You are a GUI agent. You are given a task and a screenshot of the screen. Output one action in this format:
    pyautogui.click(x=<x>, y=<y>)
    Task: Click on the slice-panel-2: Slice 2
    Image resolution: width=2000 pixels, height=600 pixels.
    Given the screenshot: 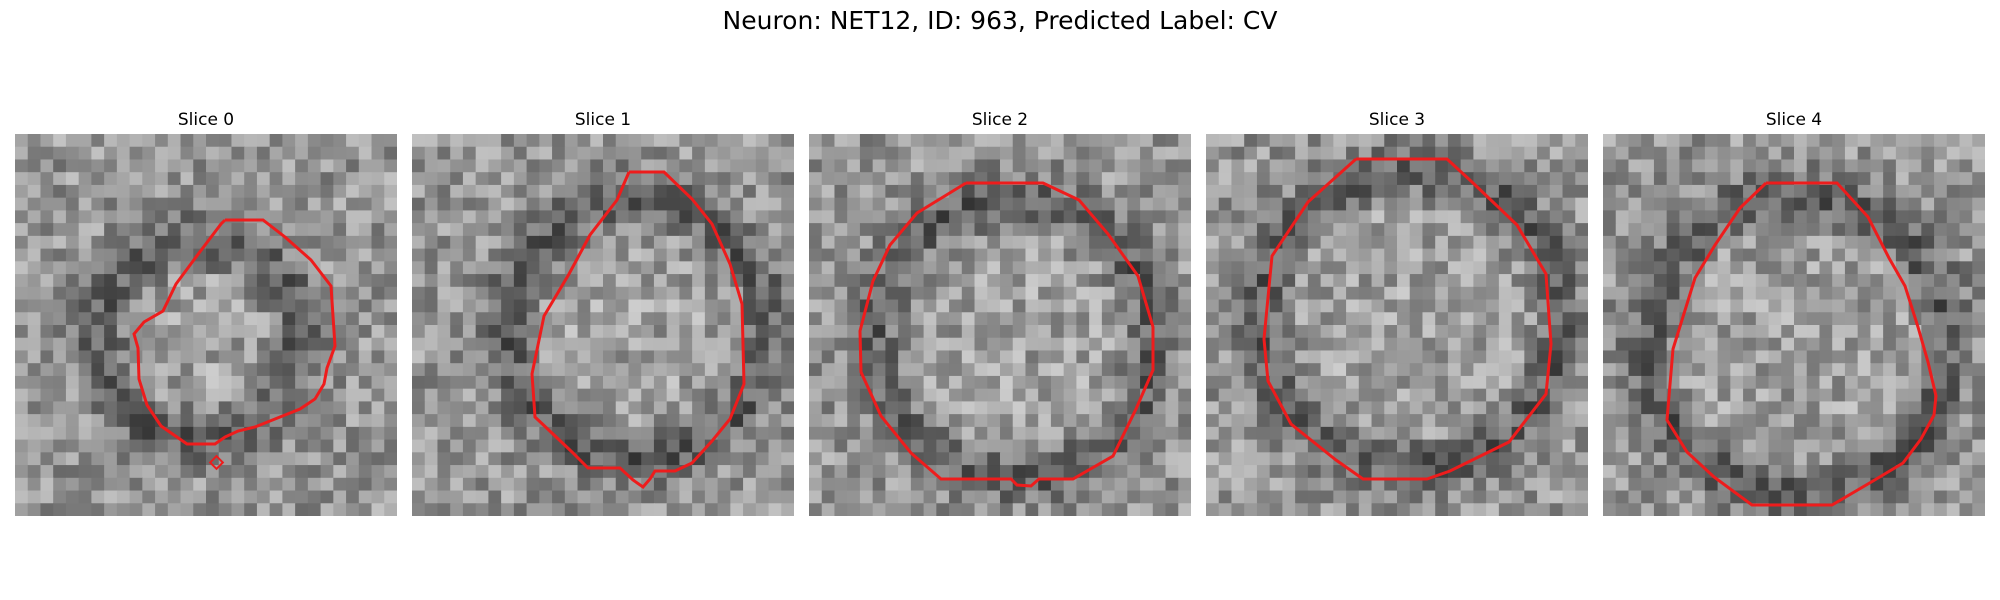 What is the action you would take?
    pyautogui.click(x=1000, y=313)
    